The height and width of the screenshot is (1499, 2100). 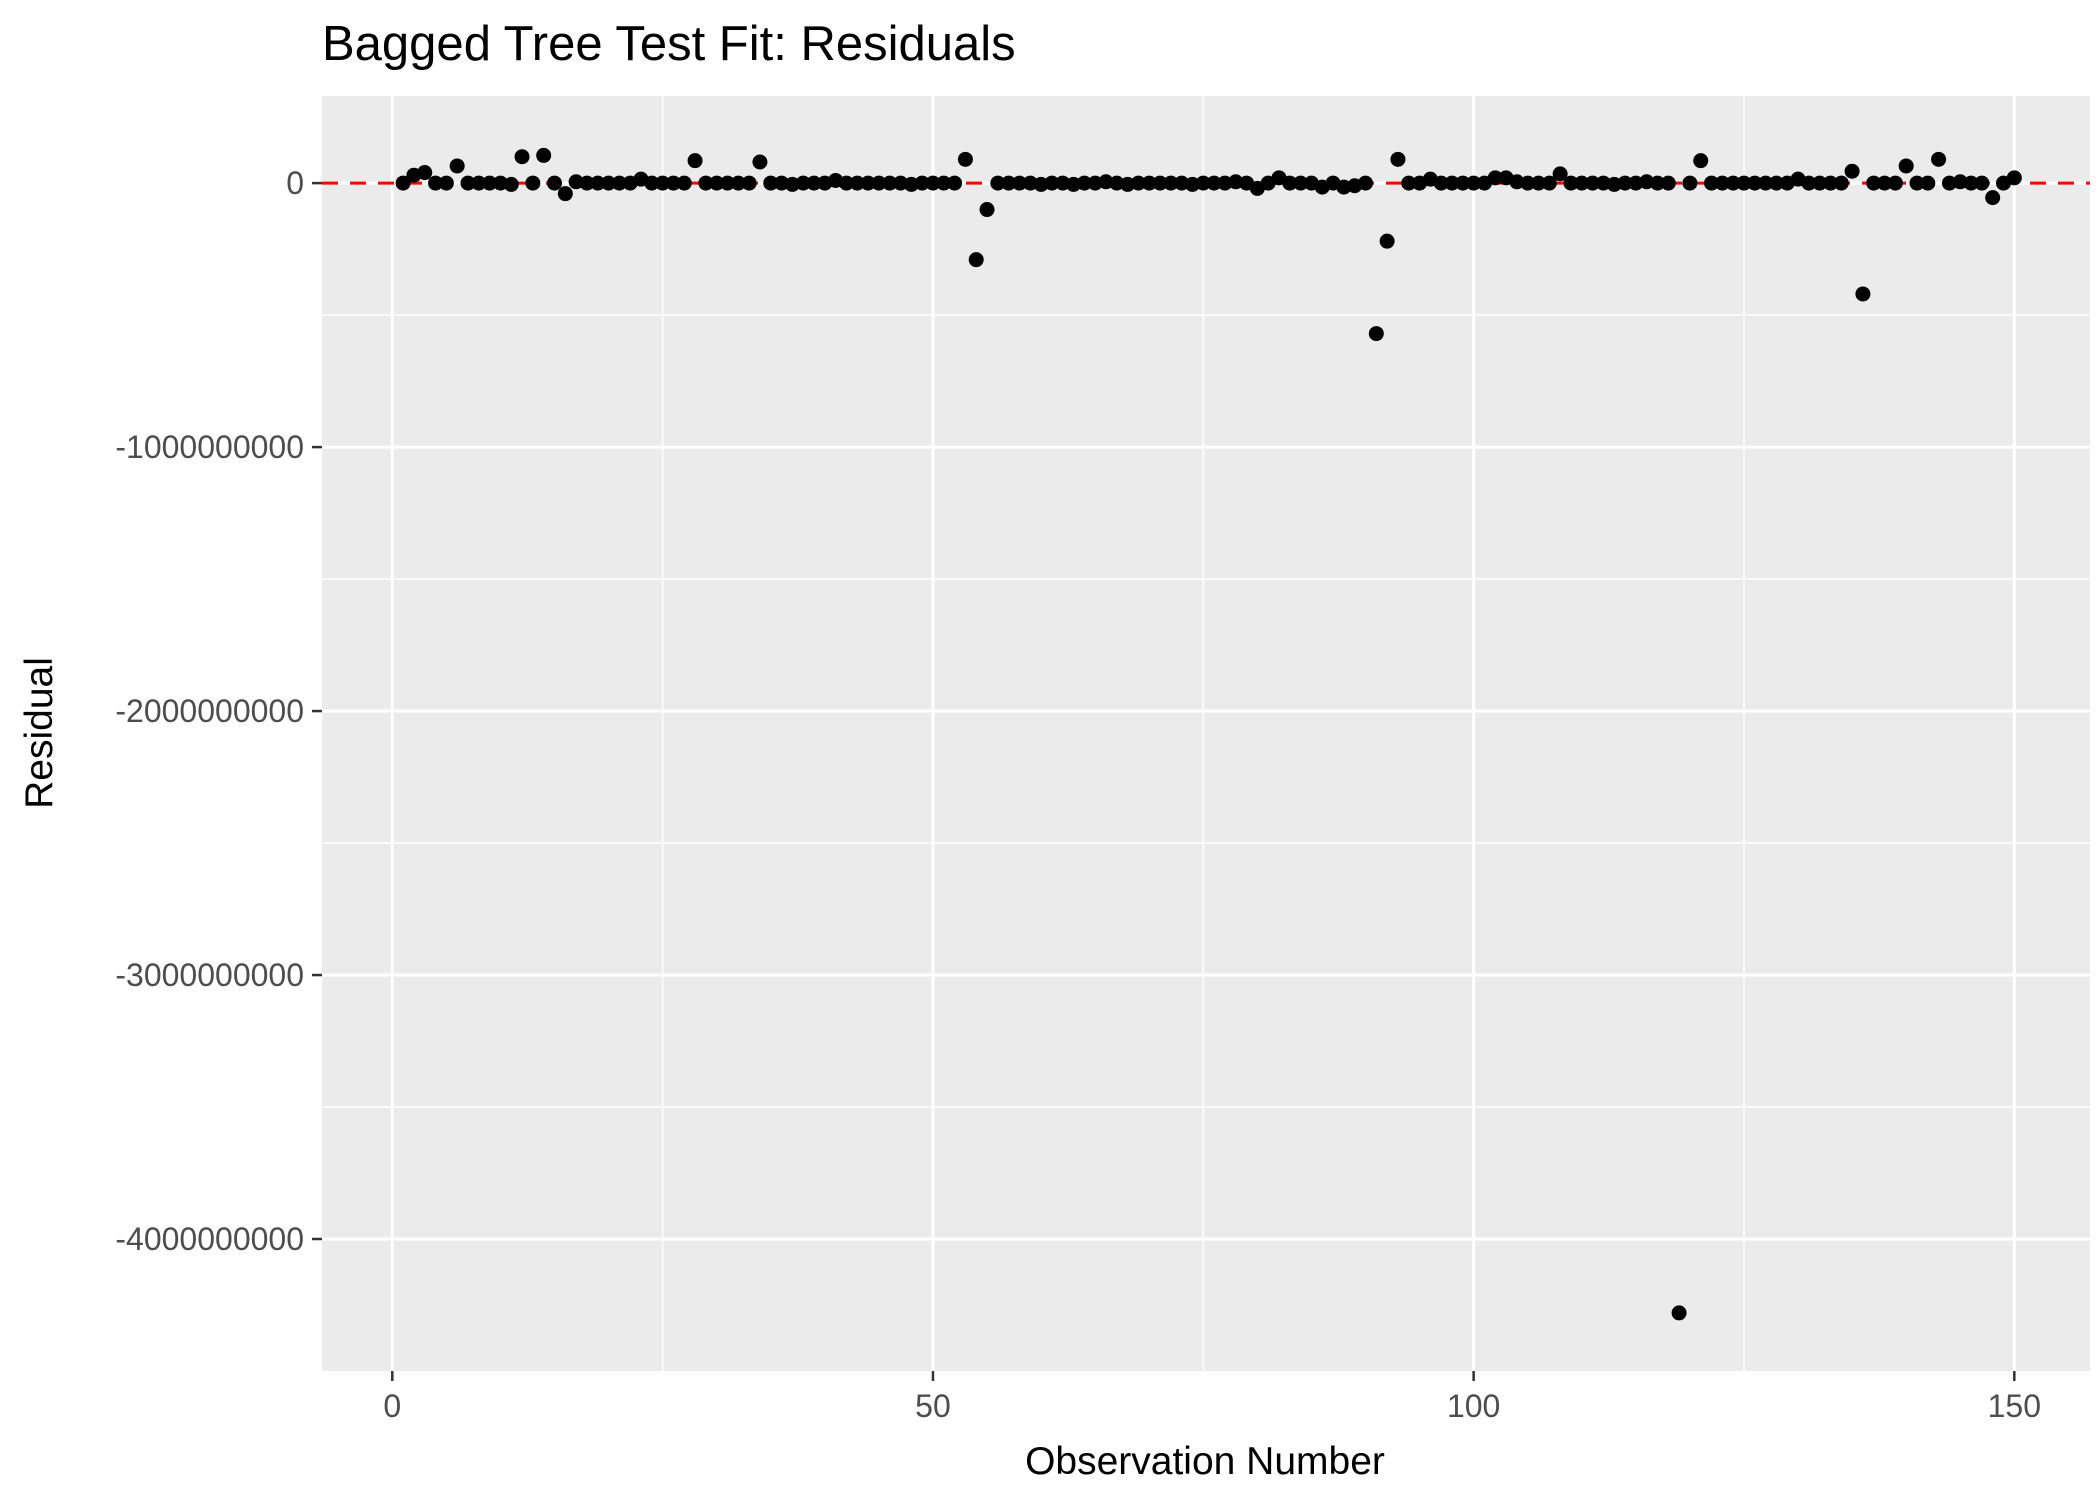 I want to click on y-tick-label: -1000000000, so click(x=209, y=447).